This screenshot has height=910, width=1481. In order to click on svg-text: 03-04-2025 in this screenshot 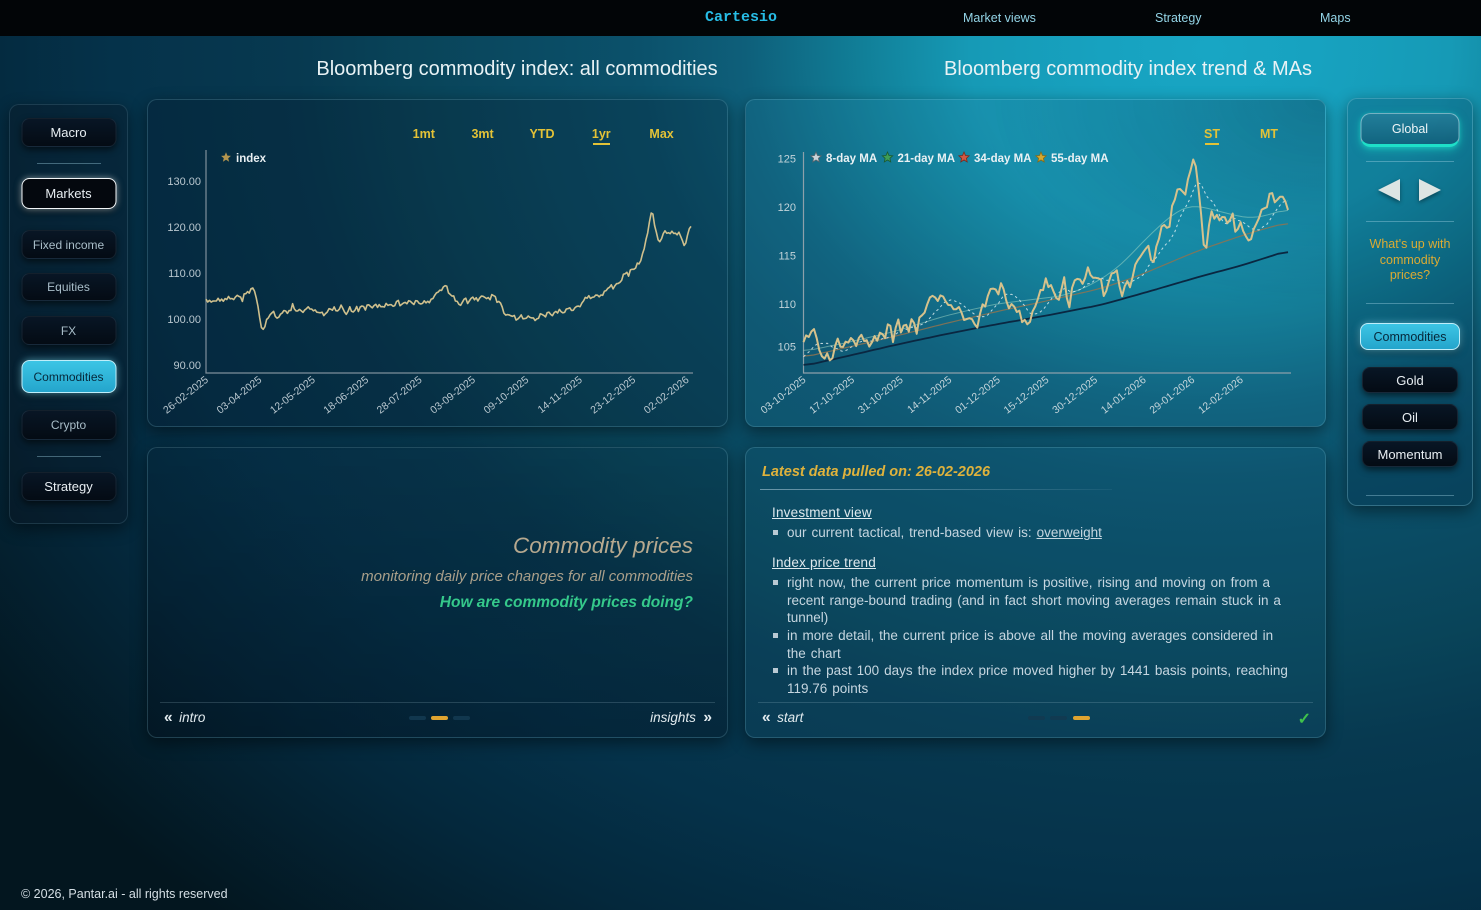, I will do `click(240, 395)`.